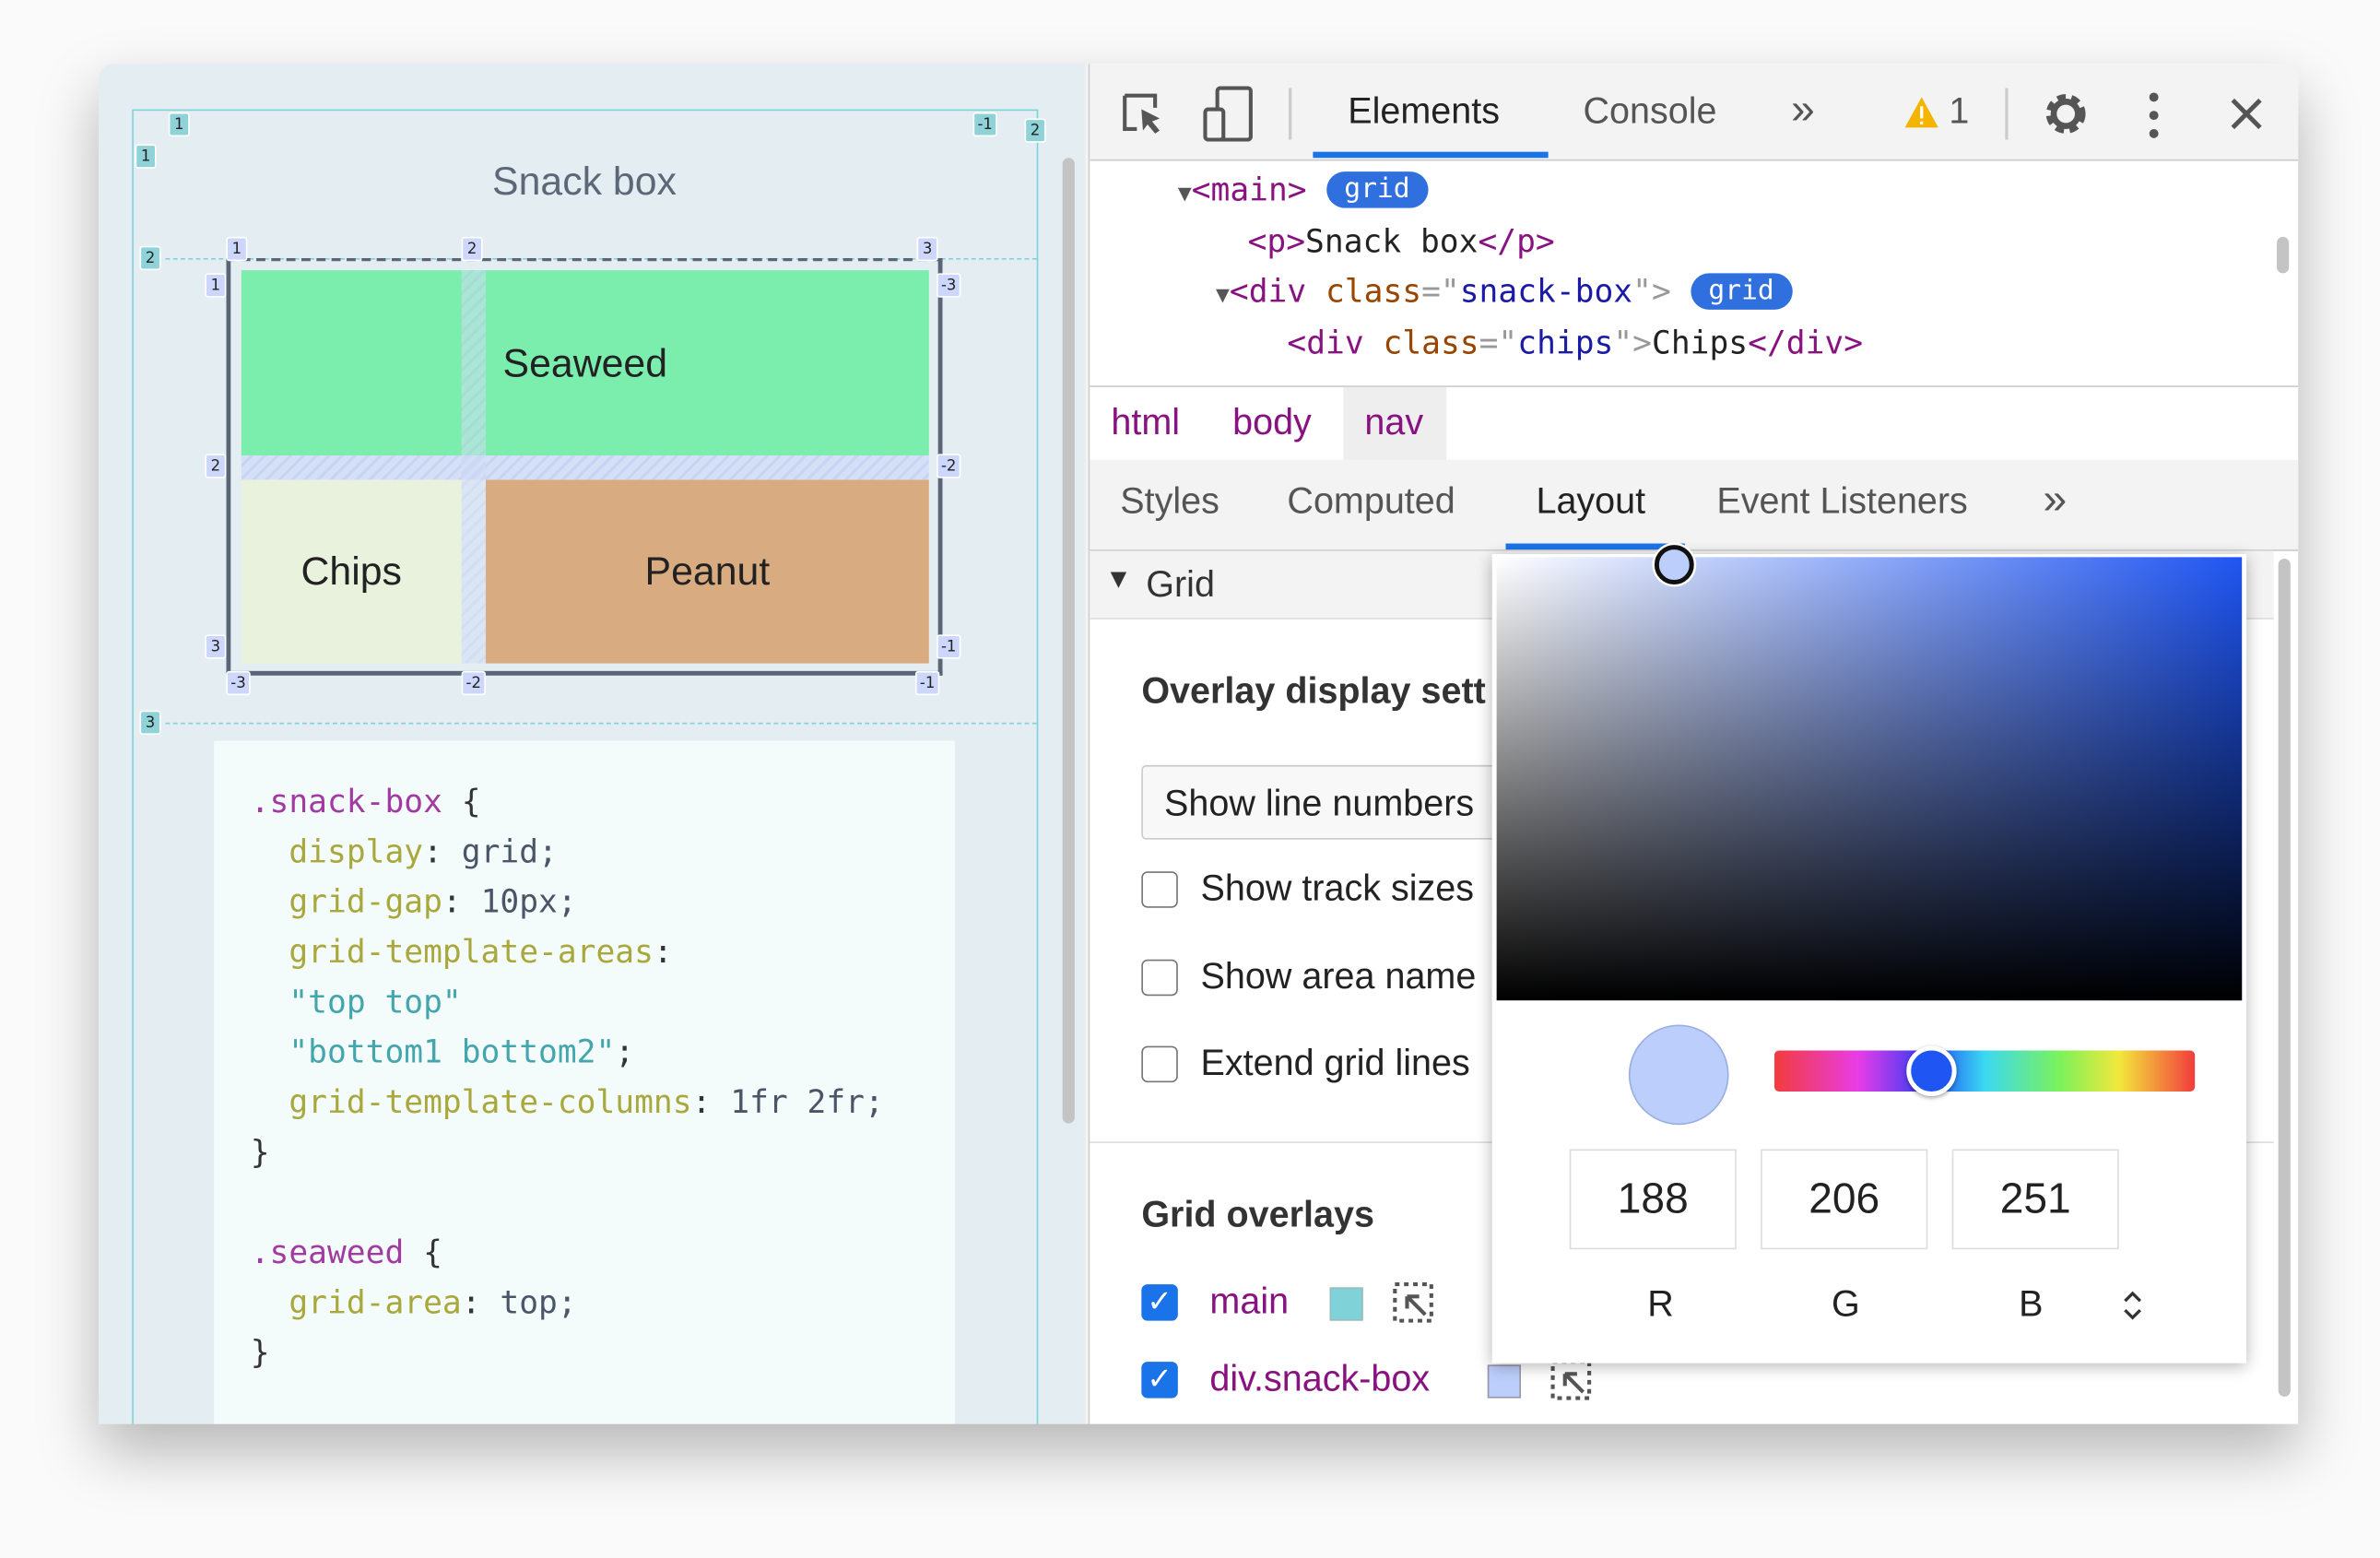 Image resolution: width=2380 pixels, height=1558 pixels. I want to click on grid-line, so click(601, 723).